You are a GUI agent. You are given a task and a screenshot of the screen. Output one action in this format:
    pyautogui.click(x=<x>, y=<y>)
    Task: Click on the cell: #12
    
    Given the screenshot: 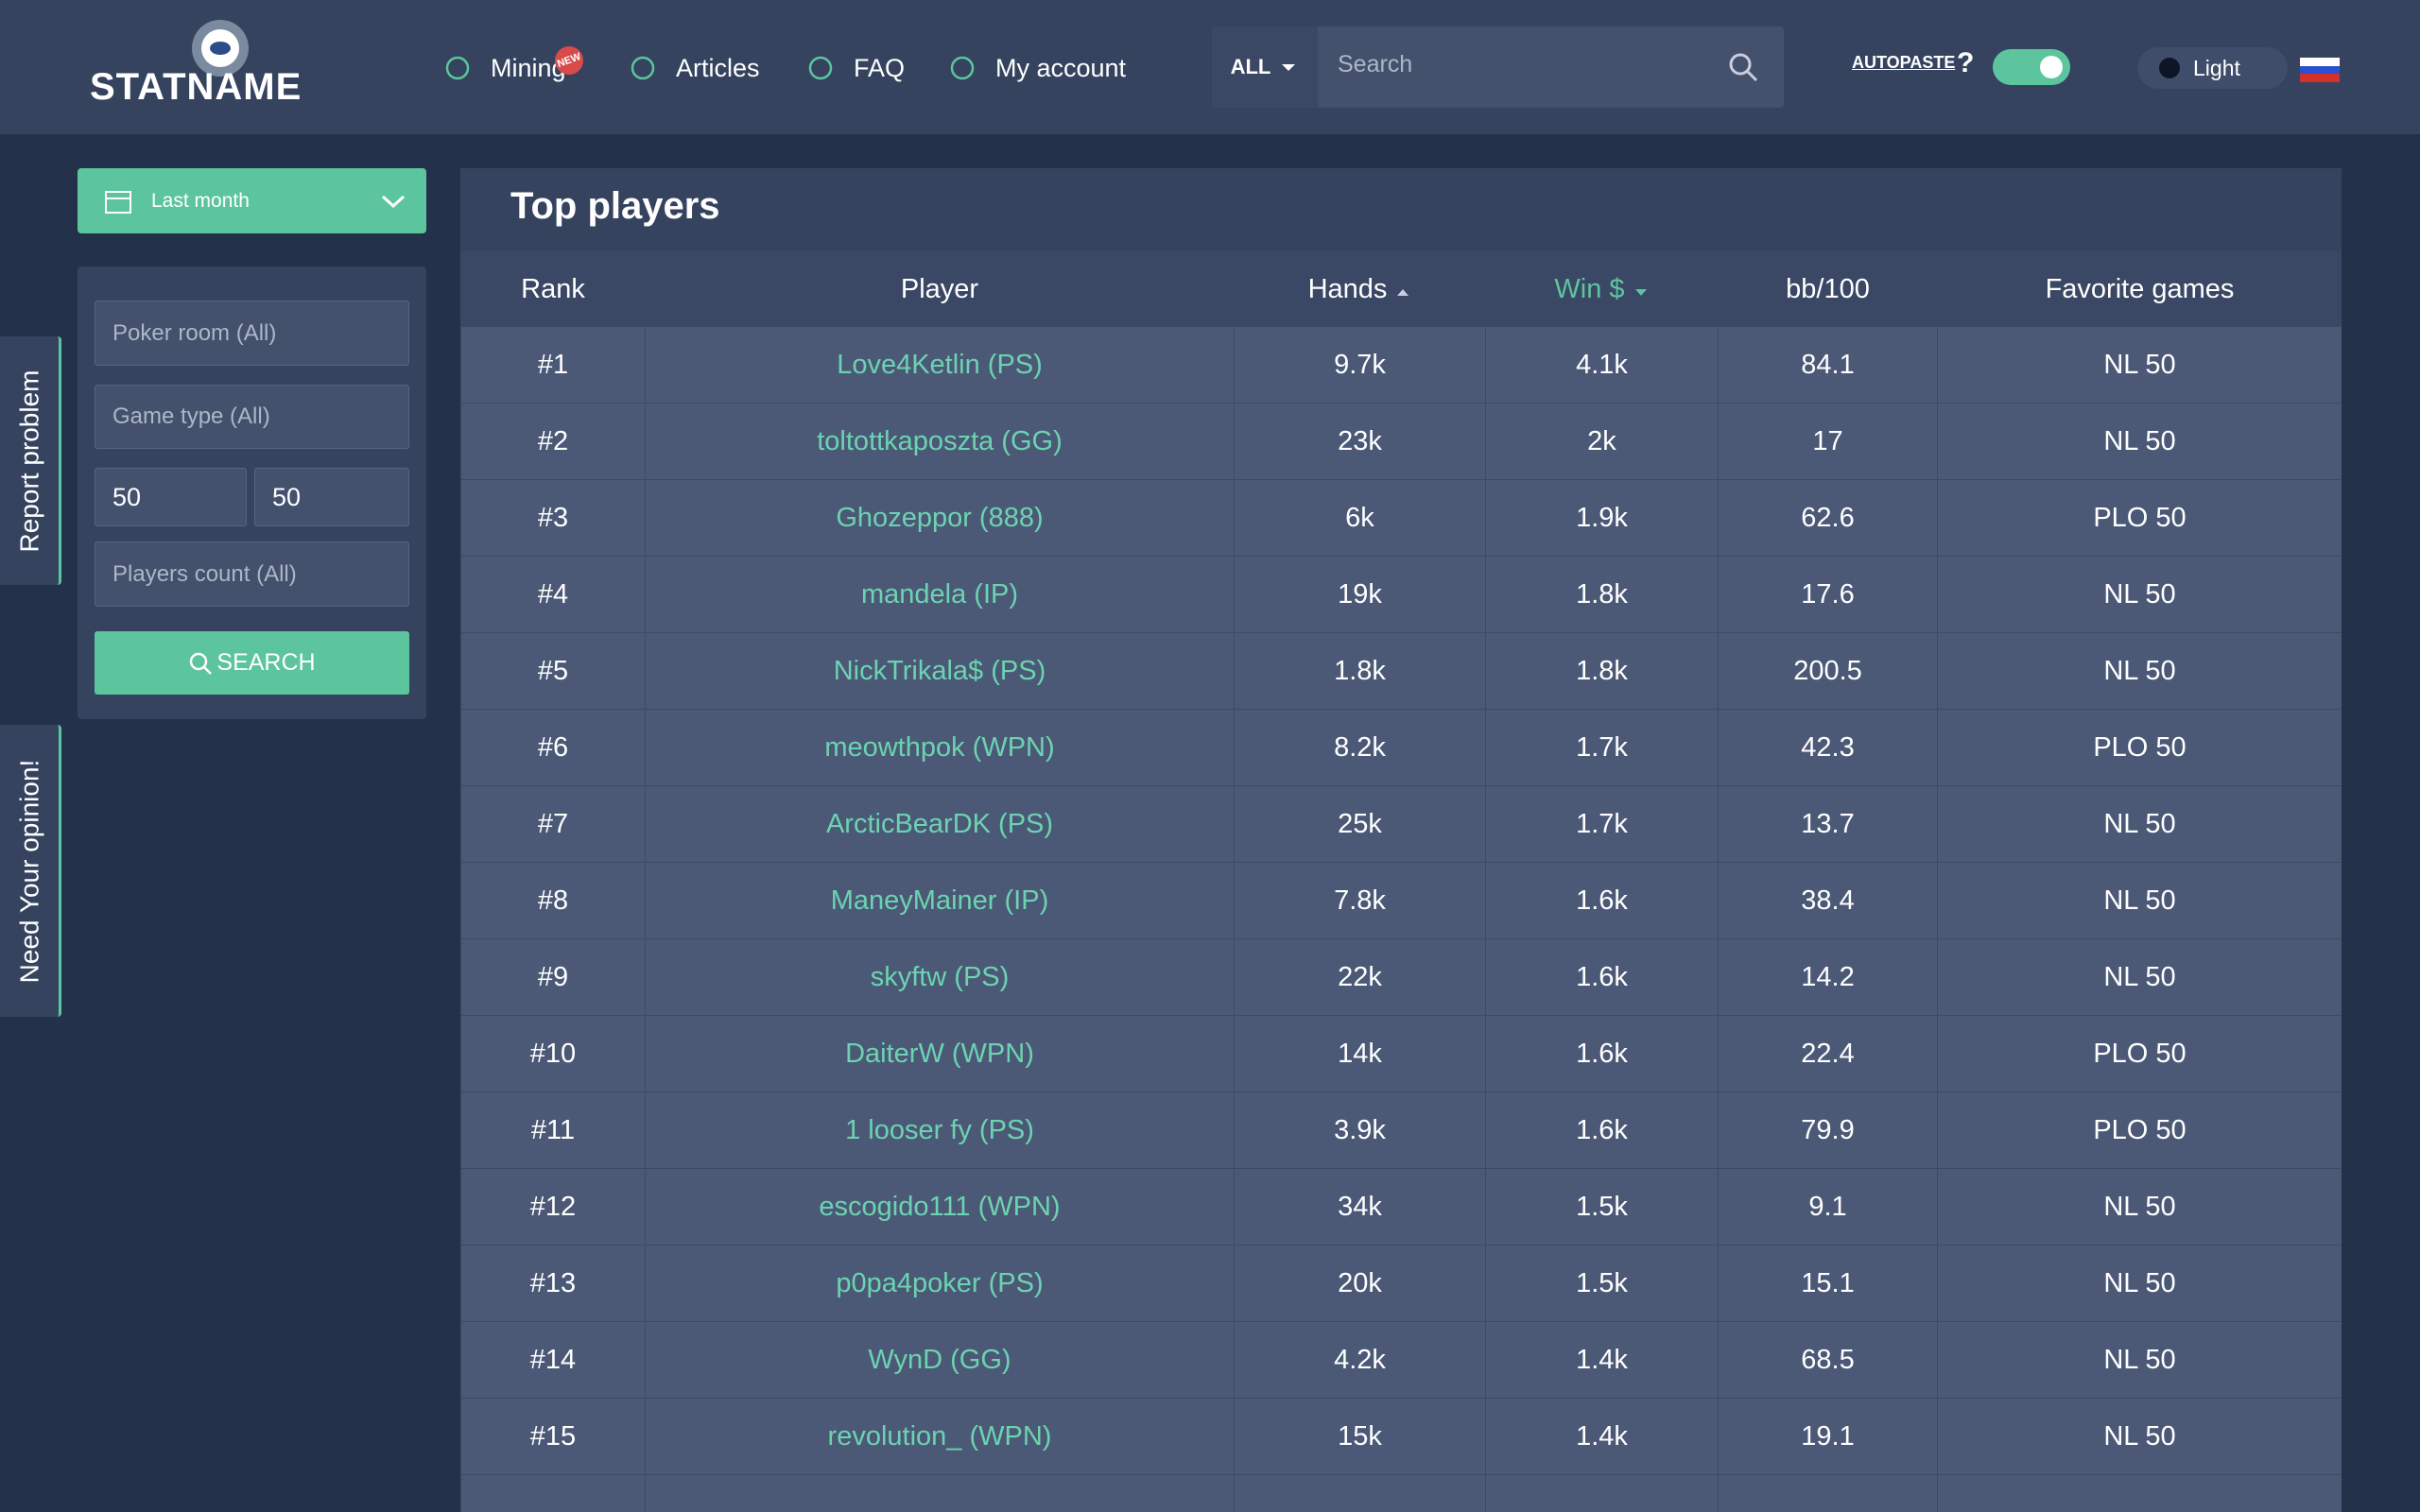 What is the action you would take?
    pyautogui.click(x=553, y=1207)
    